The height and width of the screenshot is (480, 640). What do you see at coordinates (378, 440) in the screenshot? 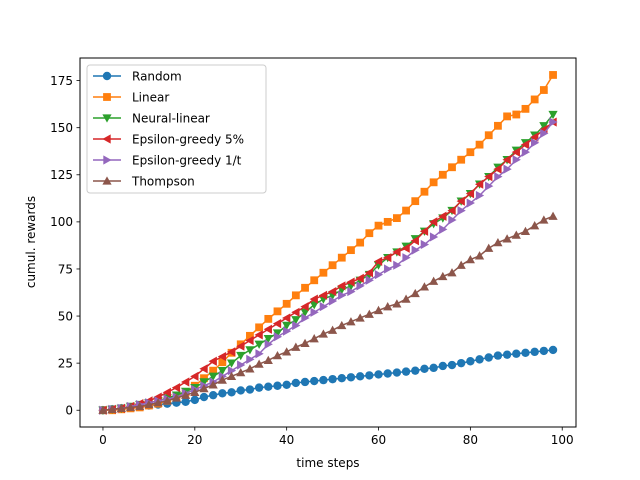
I see `x-tick-label: 60` at bounding box center [378, 440].